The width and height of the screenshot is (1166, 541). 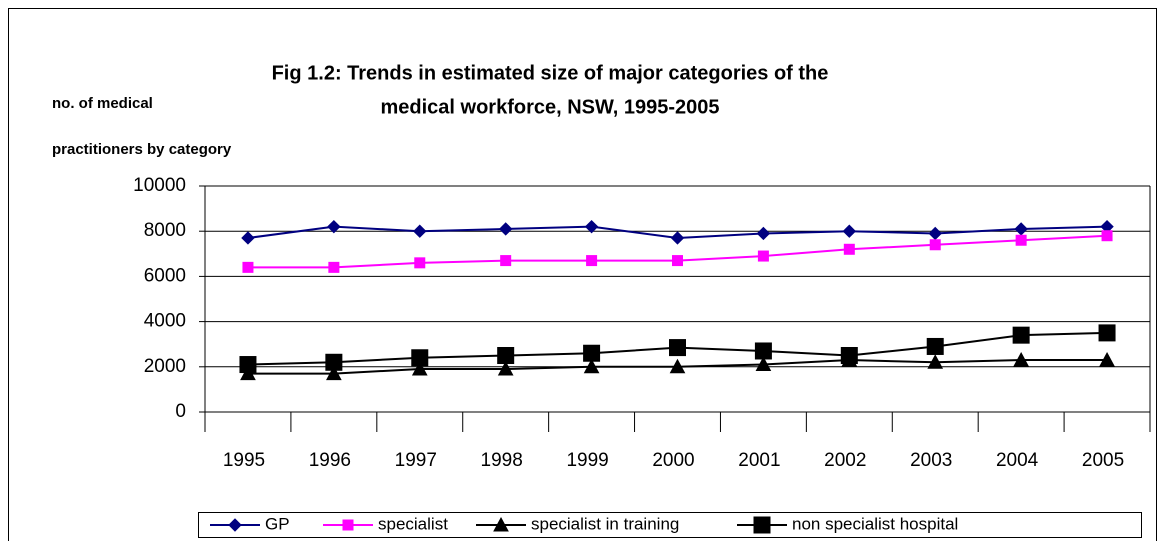 I want to click on x-tick-label: 1995, so click(x=244, y=460).